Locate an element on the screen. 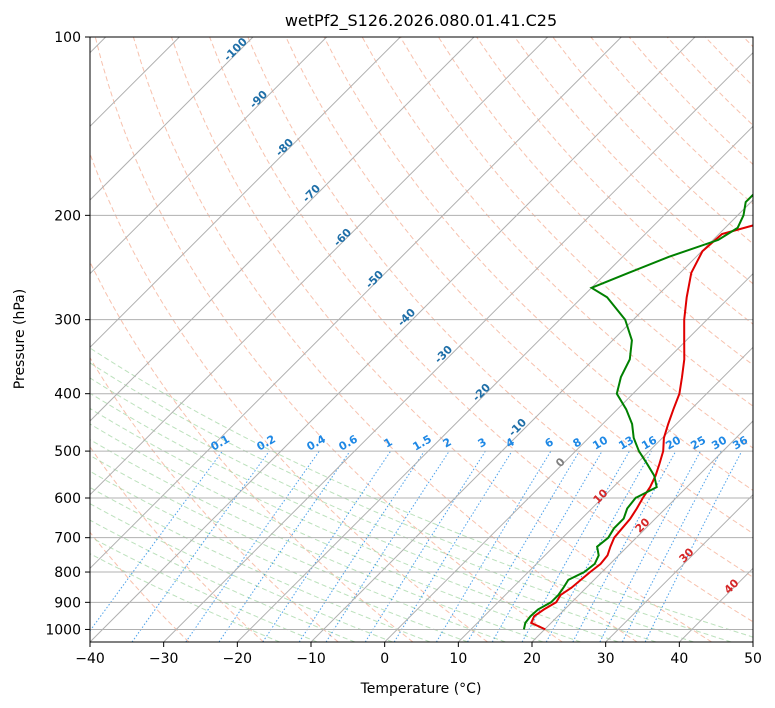  mixing-ratio-label: 1.5 is located at coordinates (422, 442).